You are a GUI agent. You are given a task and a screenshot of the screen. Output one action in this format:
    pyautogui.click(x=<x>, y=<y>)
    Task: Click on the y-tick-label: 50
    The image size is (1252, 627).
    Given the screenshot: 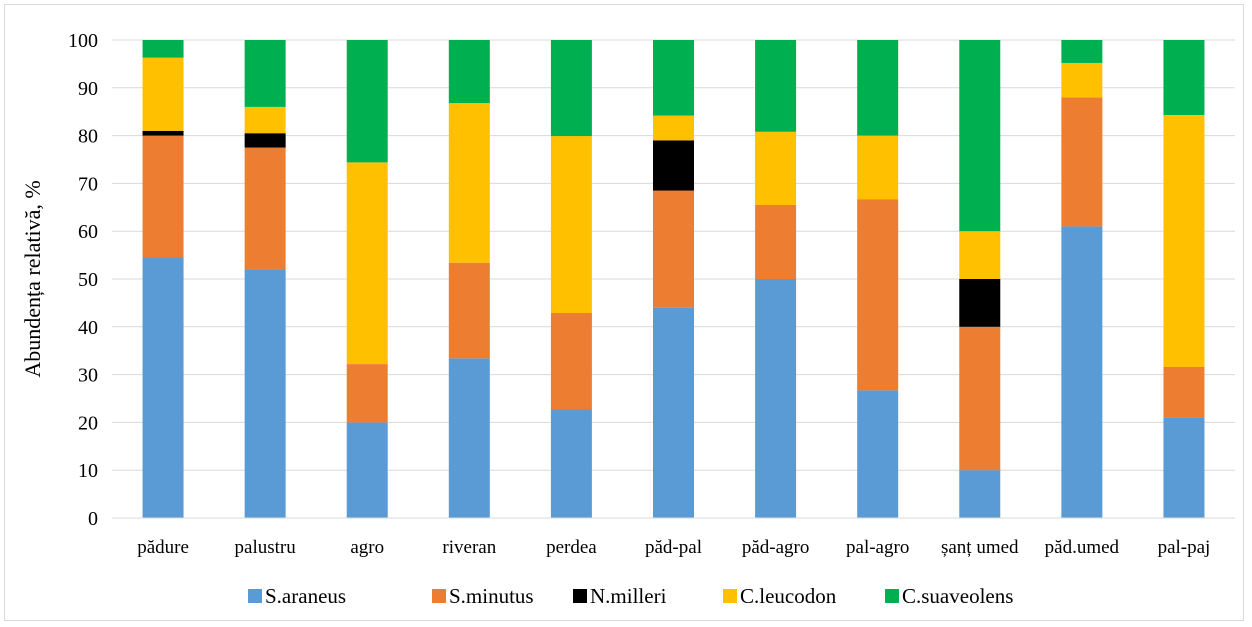 What is the action you would take?
    pyautogui.click(x=88, y=280)
    